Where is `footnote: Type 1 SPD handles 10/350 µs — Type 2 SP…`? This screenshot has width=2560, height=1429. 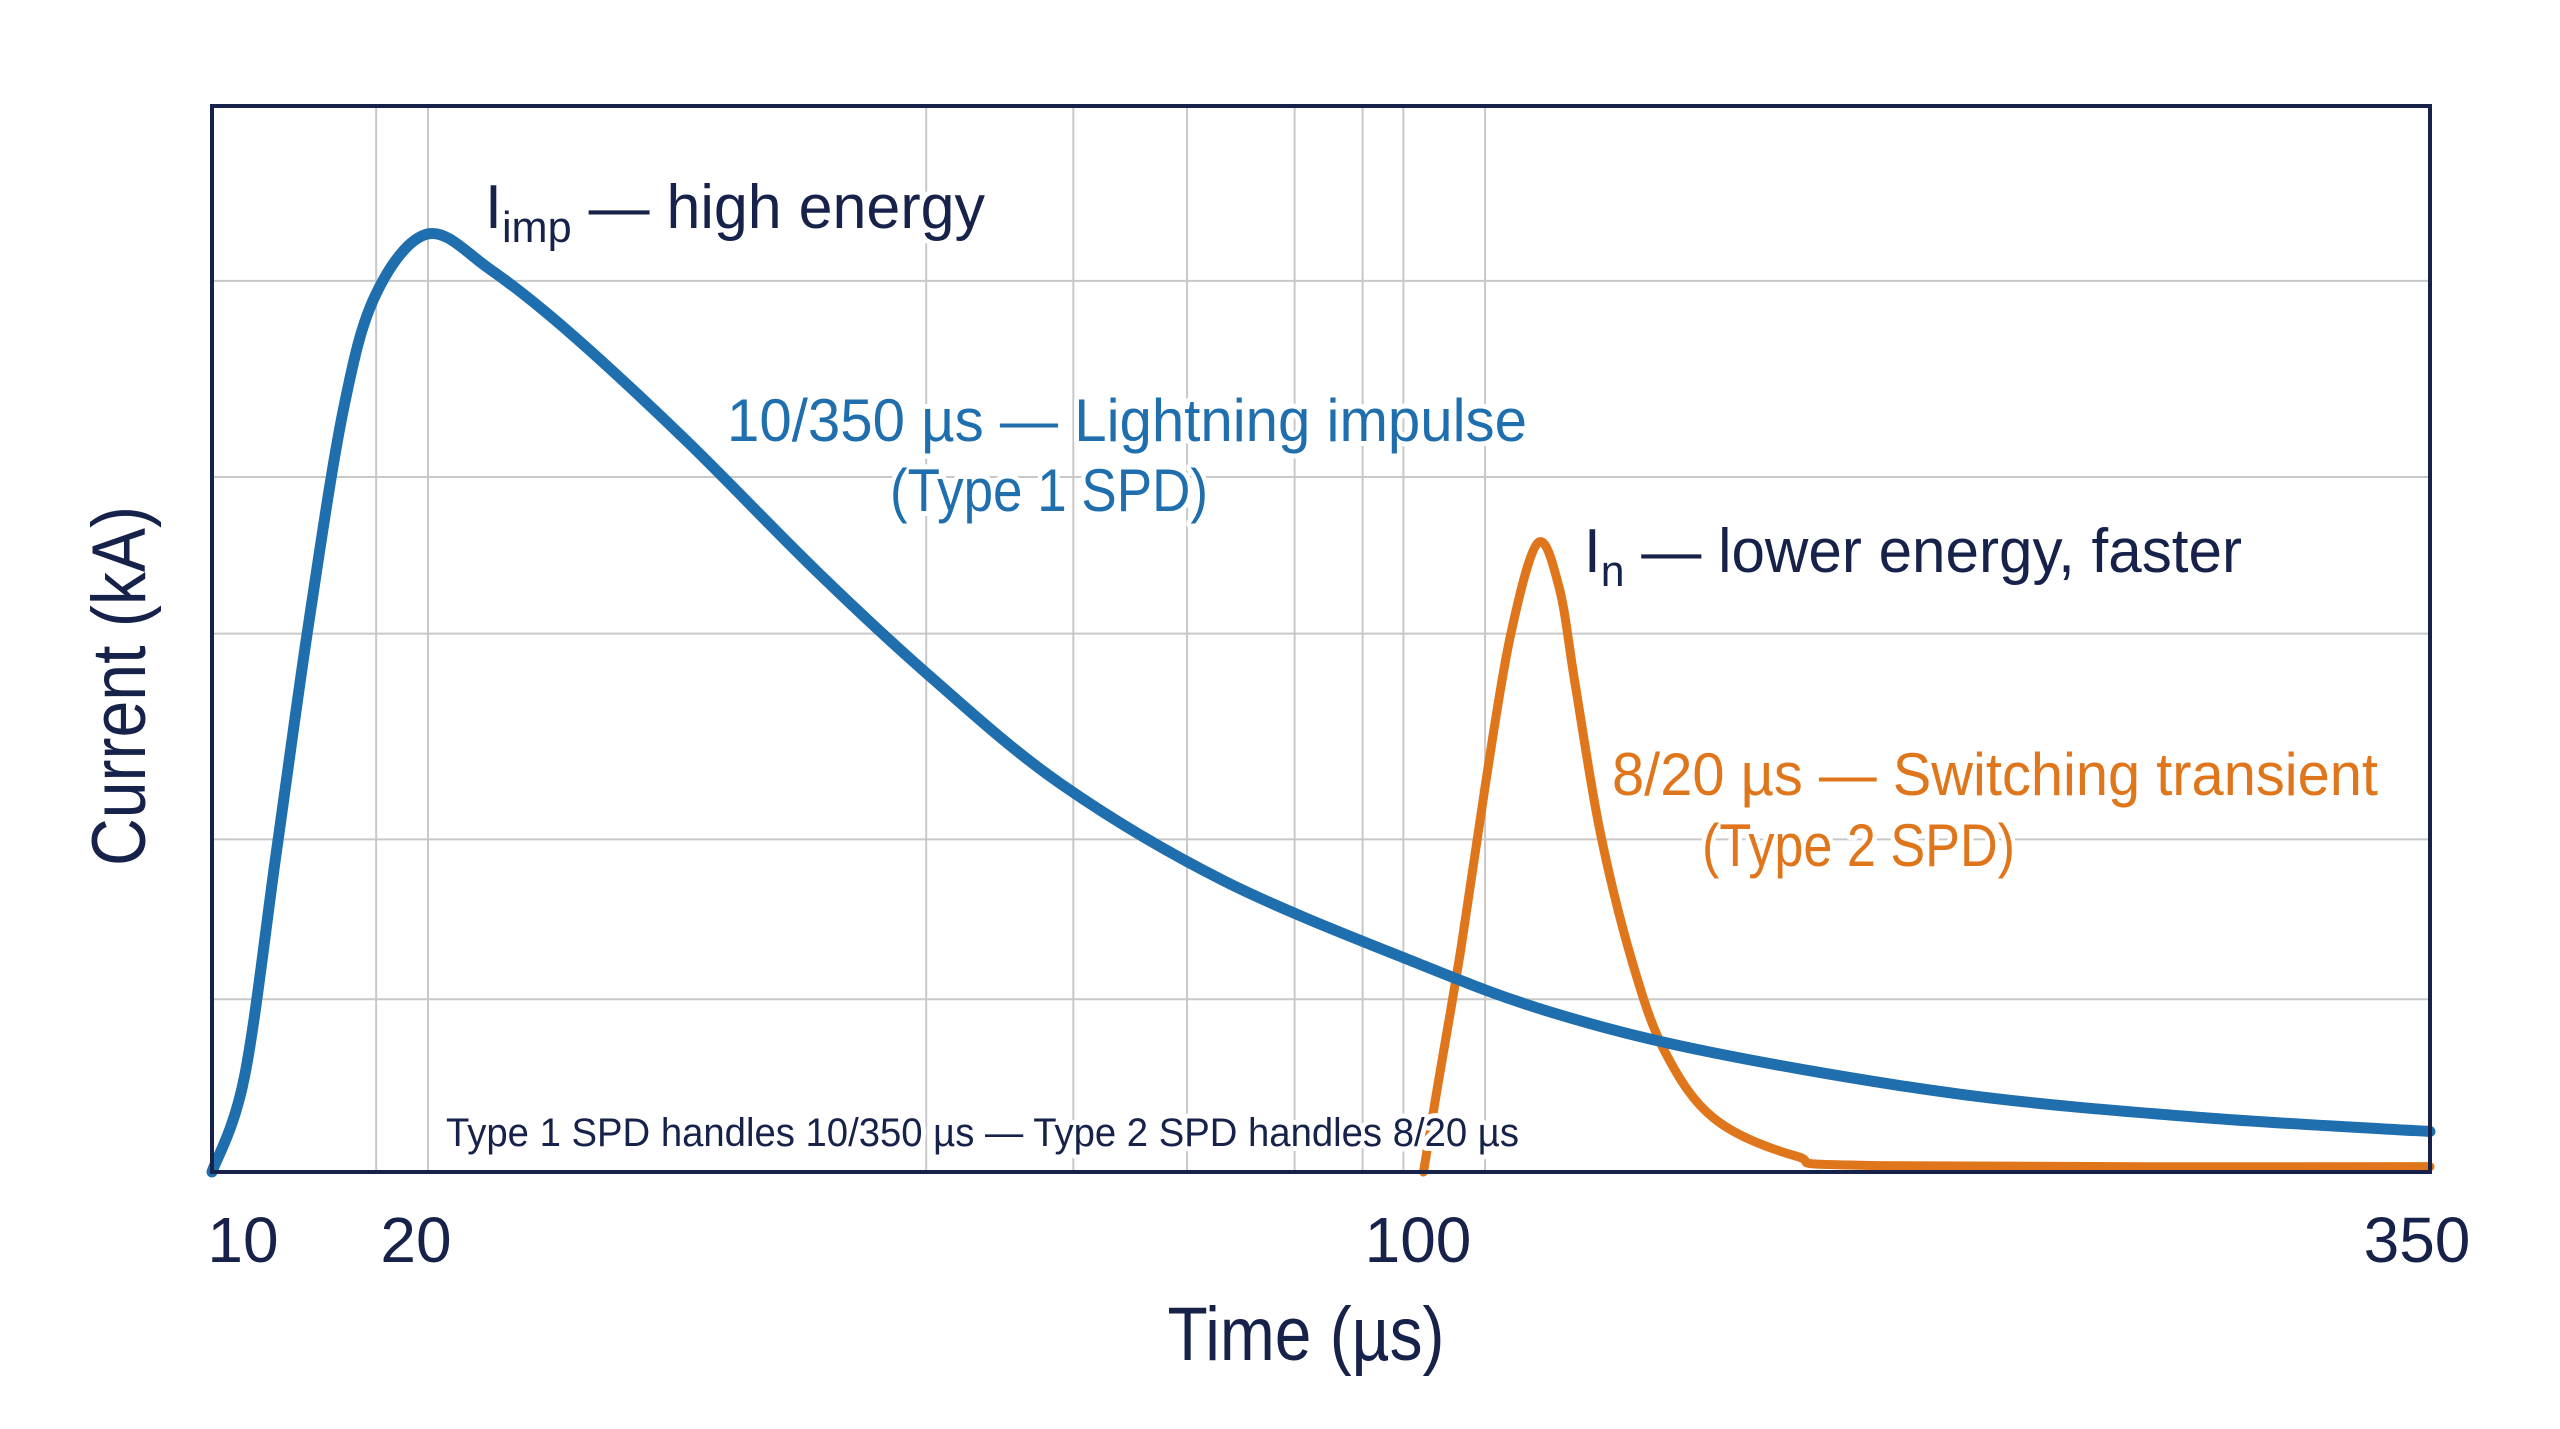 footnote: Type 1 SPD handles 10/350 µs — Type 2 SP… is located at coordinates (982, 1133).